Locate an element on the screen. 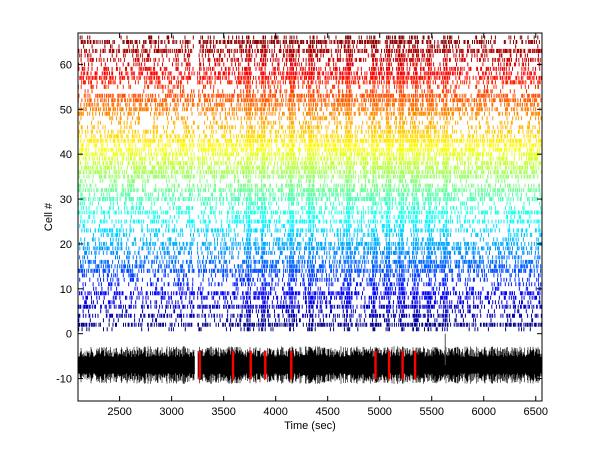 The image size is (600, 450). x-tick-label-3500: 3500 is located at coordinates (223, 412).